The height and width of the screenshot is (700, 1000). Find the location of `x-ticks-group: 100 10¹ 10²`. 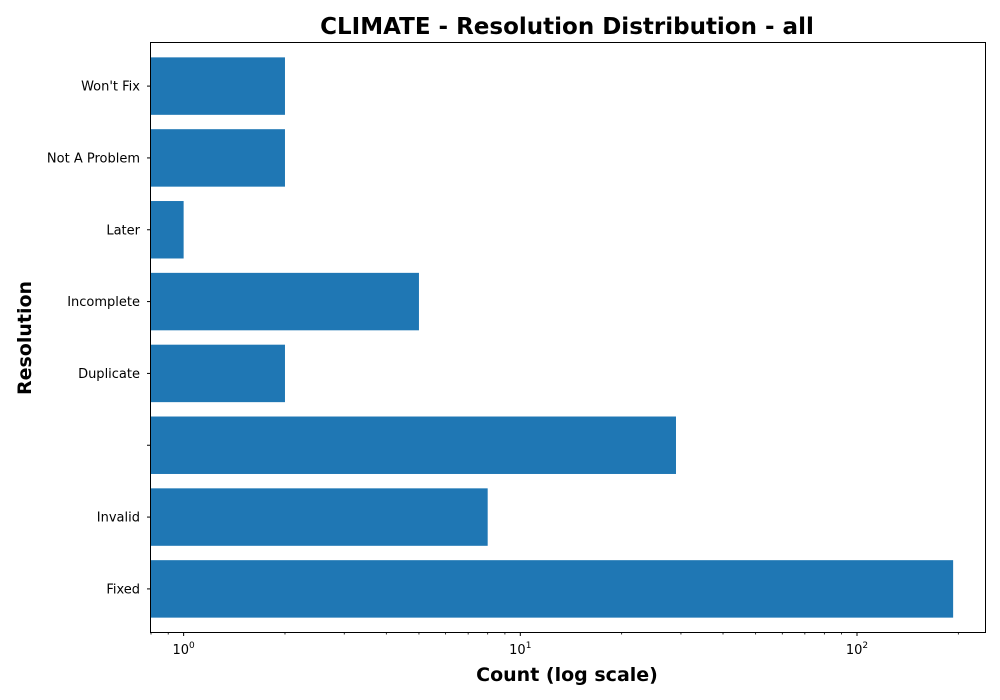

x-ticks-group: 100 10¹ 10² is located at coordinates (554, 645).